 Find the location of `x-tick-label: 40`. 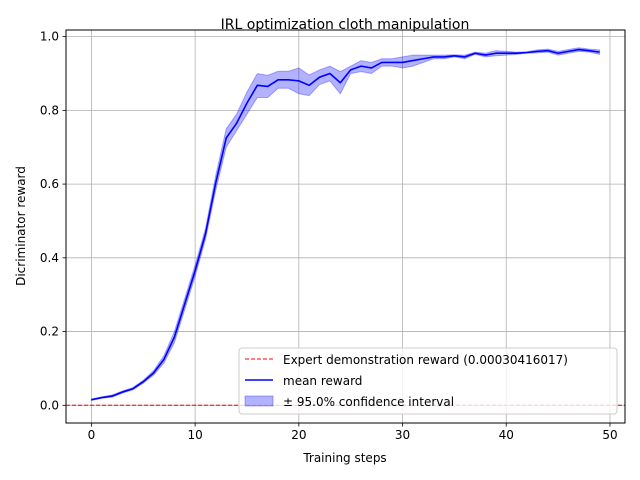

x-tick-label: 40 is located at coordinates (506, 435).